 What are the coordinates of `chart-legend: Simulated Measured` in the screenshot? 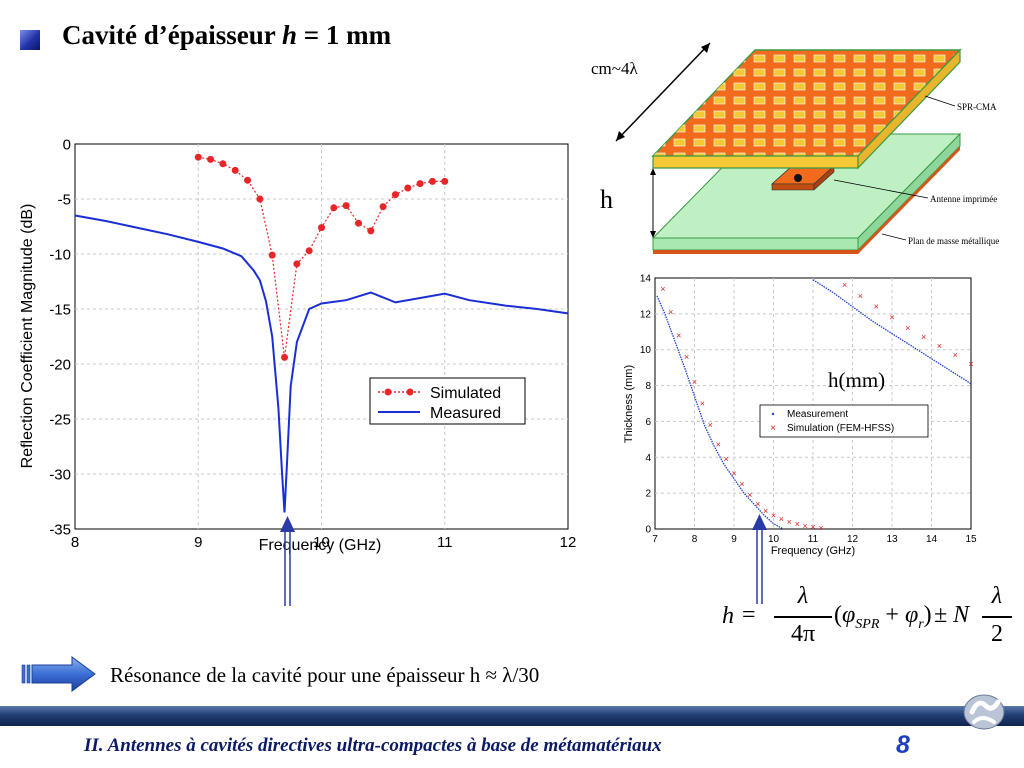 It's located at (447, 401).